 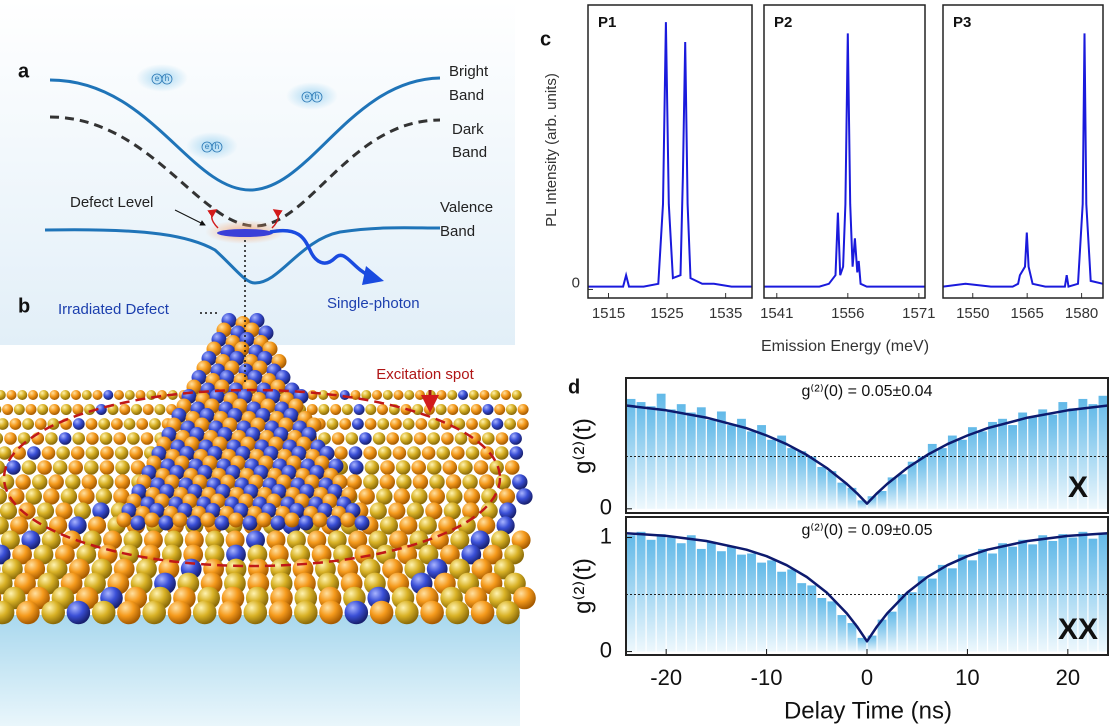 What do you see at coordinates (1023, 151) in the screenshot?
I see `plot-frame` at bounding box center [1023, 151].